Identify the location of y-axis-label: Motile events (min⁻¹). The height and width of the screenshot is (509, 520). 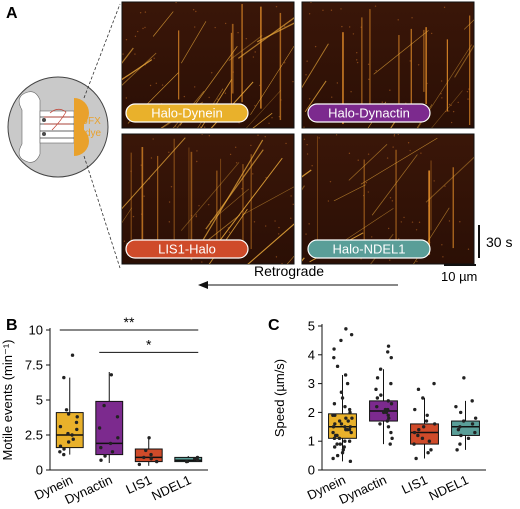
(7, 400).